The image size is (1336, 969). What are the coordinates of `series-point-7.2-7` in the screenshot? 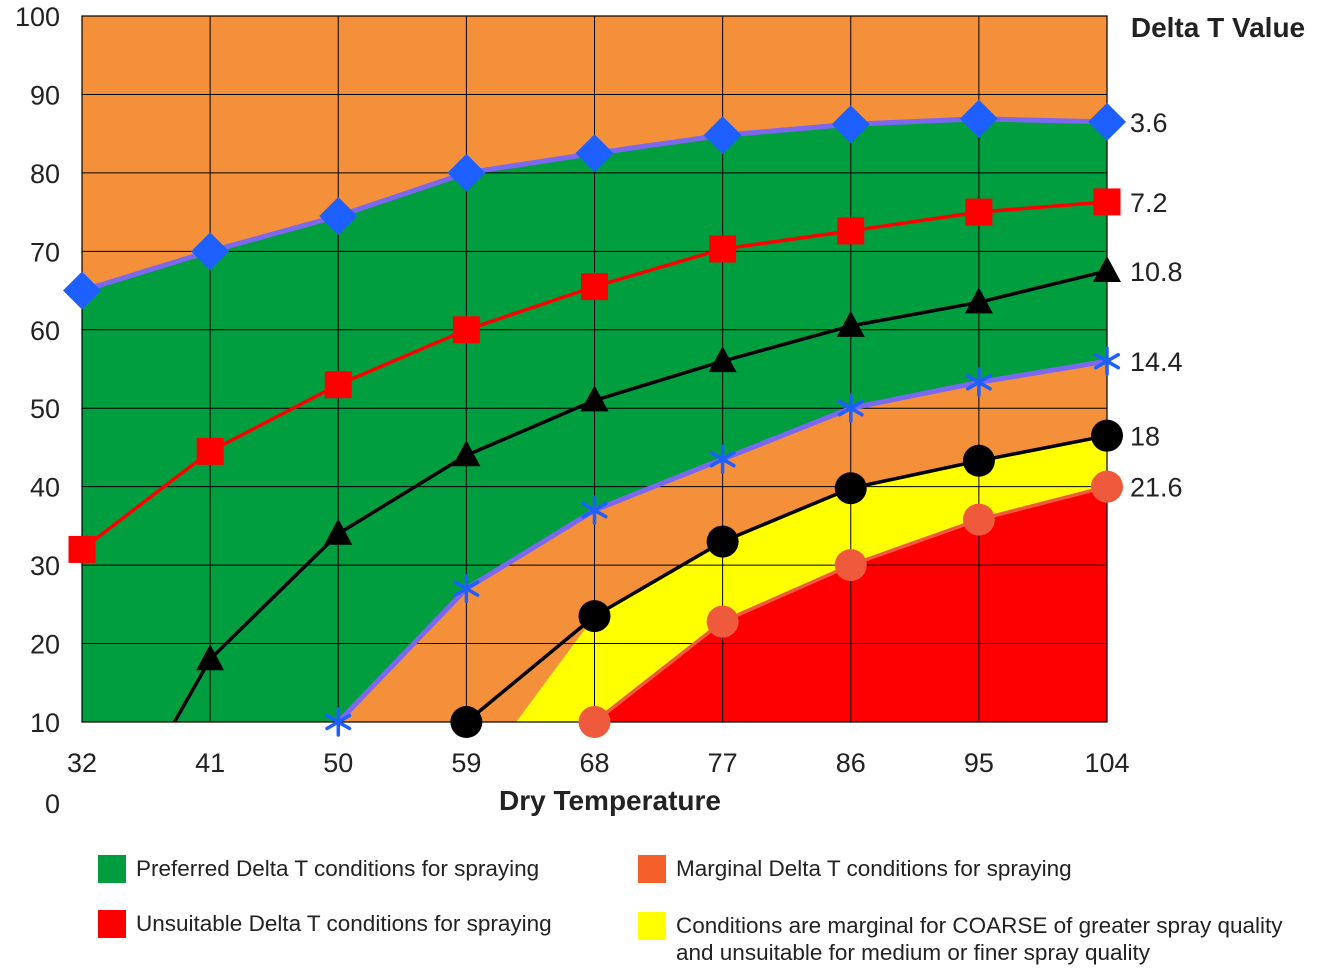 It's located at (979, 212).